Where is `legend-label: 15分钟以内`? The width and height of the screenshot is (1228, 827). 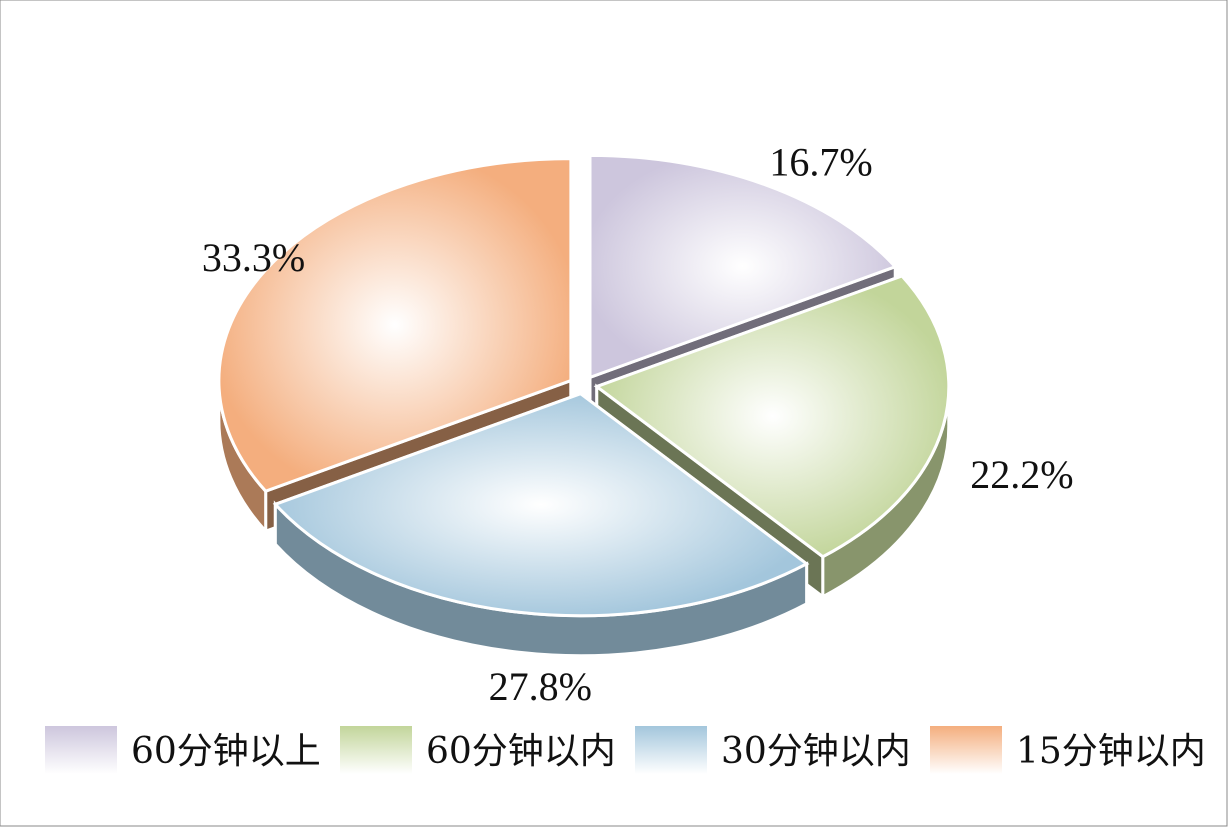 legend-label: 15分钟以内 is located at coordinates (1111, 751).